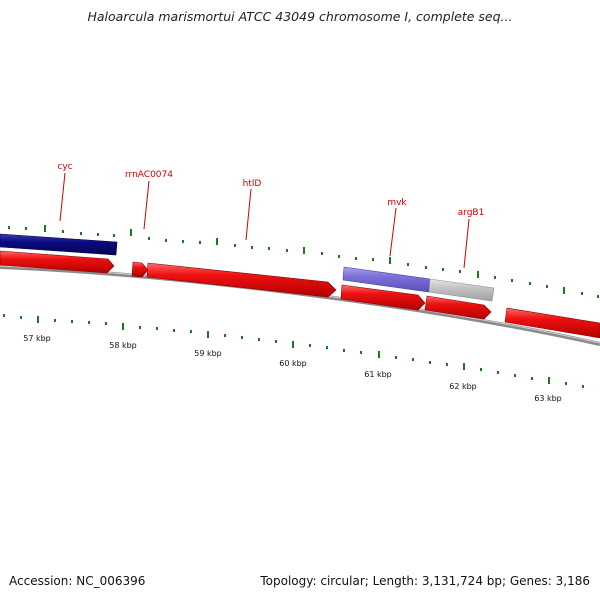  Describe the element at coordinates (149, 175) in the screenshot. I see `gene-label-rrnAC0074: rrnAC0074` at that location.